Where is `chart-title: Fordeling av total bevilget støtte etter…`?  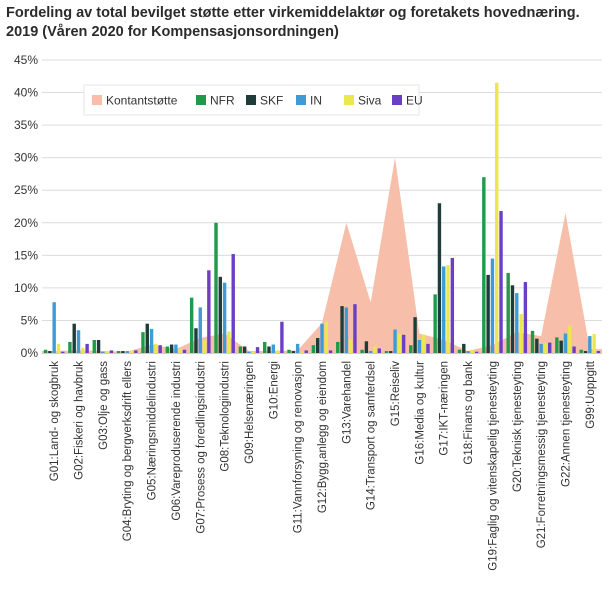 chart-title: Fordeling av total bevilget støtte etter… is located at coordinates (305, 23).